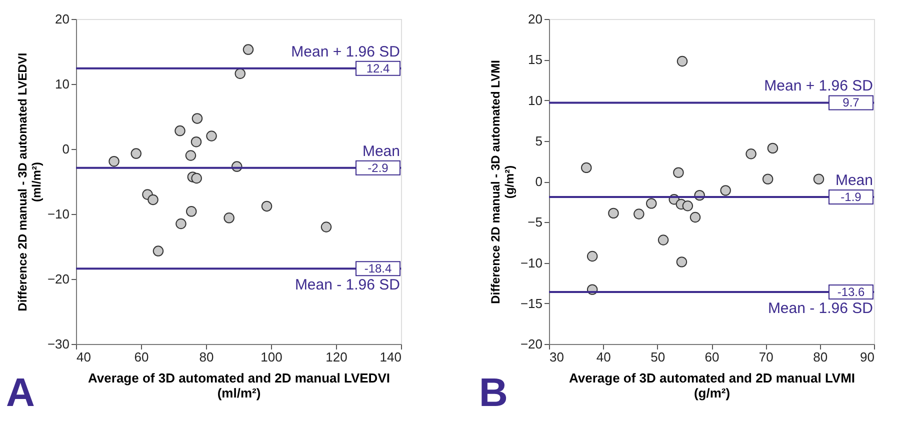  What do you see at coordinates (766, 357) in the screenshot?
I see `x-tick-label: 70` at bounding box center [766, 357].